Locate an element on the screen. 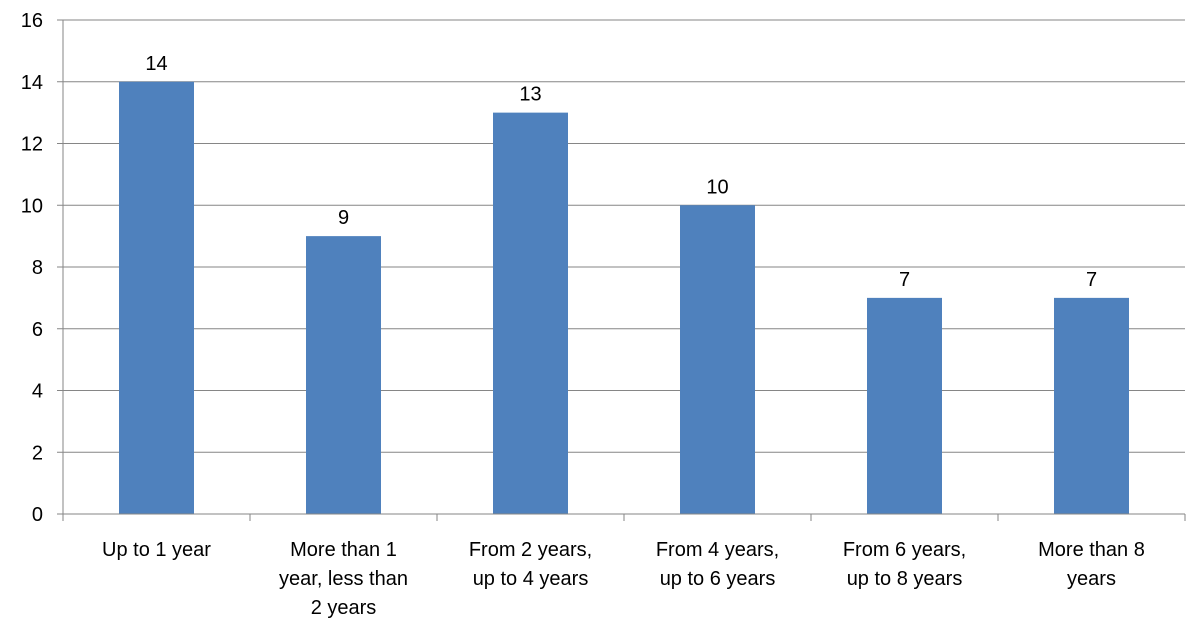 The width and height of the screenshot is (1187, 626). x-category-label-line: More than 8 is located at coordinates (1091, 550).